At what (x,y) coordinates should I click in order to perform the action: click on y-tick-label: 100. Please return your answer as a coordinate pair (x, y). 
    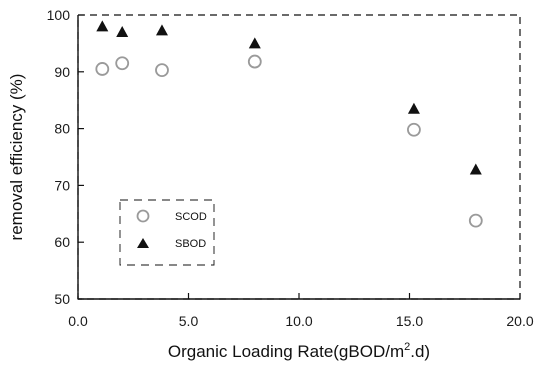
    Looking at the image, I should click on (59, 15).